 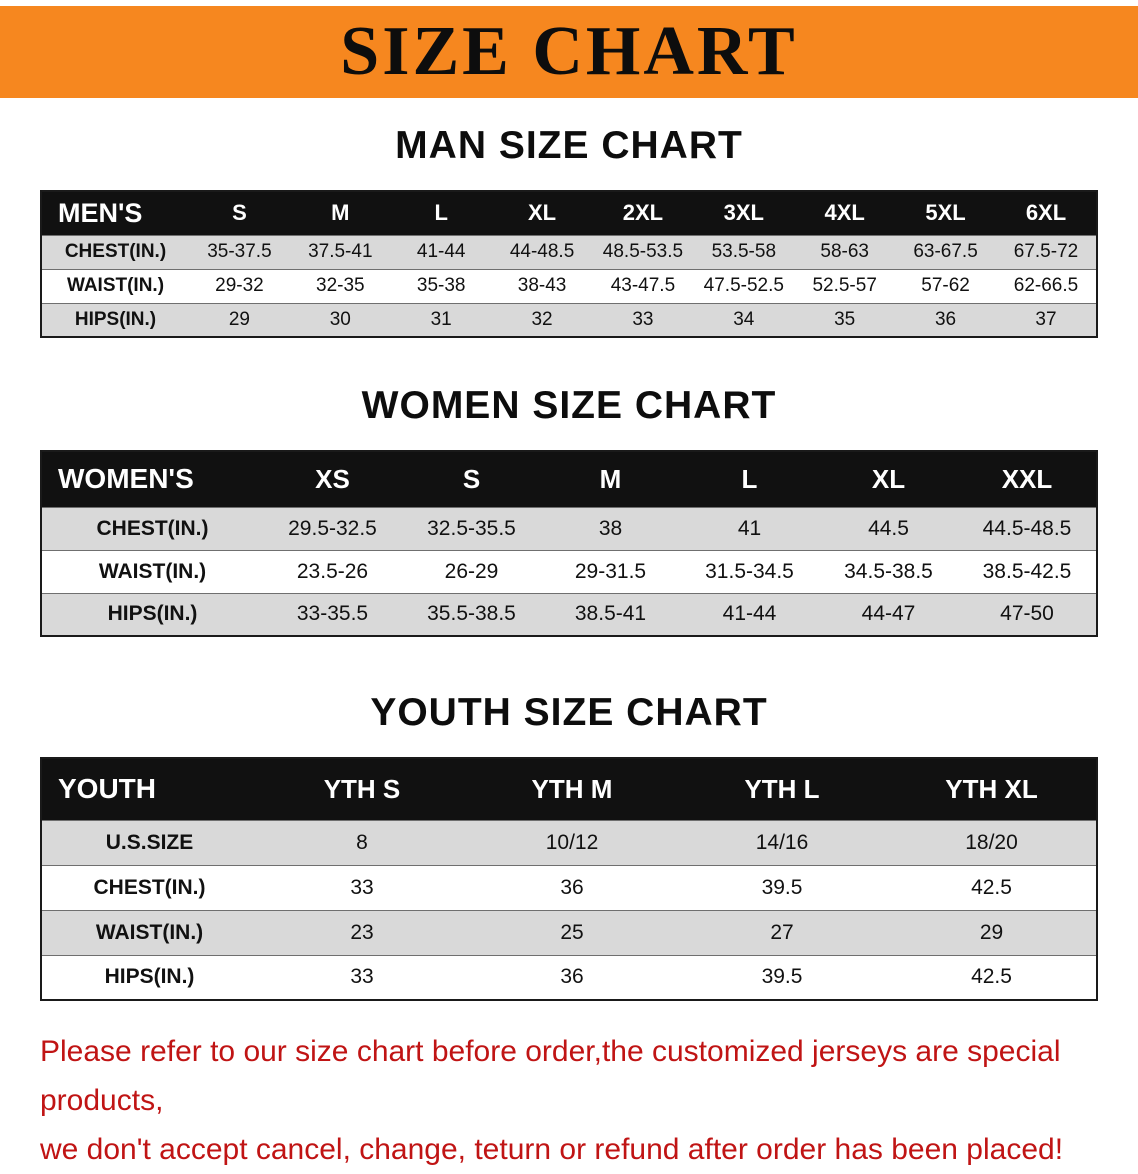 I want to click on size-column-header: YTH L, so click(x=782, y=789).